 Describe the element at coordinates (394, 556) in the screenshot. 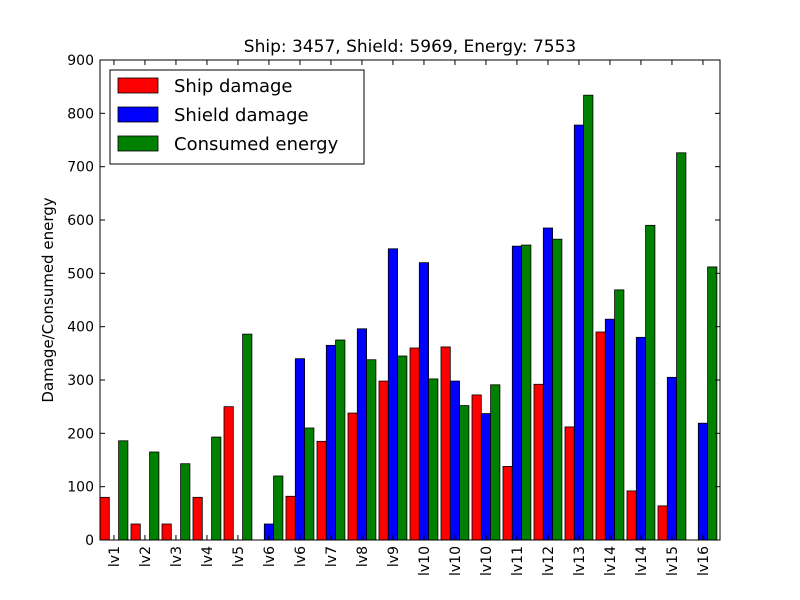

I see `x-tick-label: lv9` at that location.